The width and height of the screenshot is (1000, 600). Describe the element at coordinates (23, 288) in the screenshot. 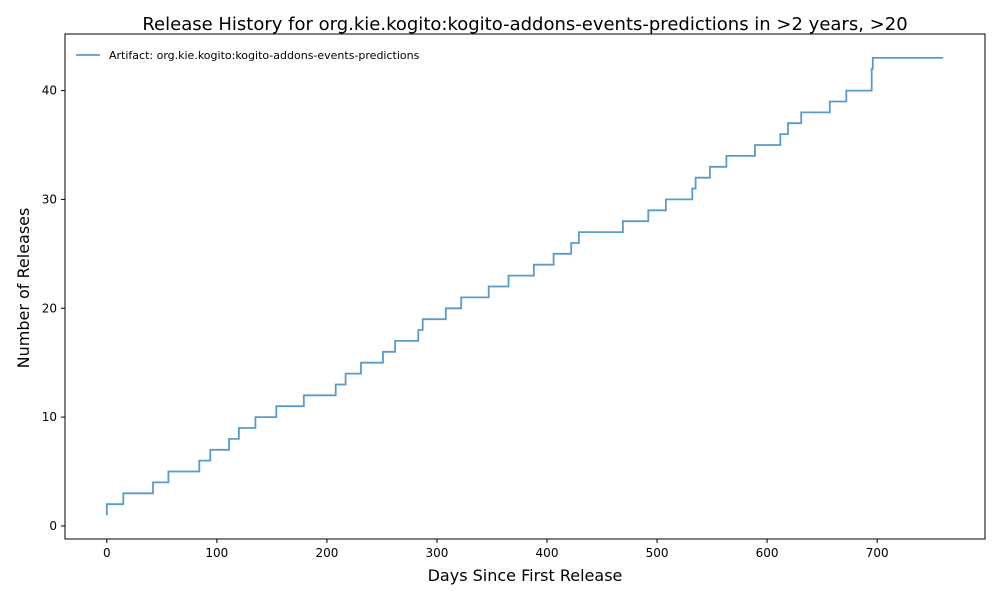

I see `y-axis-label: Number of Releases` at that location.